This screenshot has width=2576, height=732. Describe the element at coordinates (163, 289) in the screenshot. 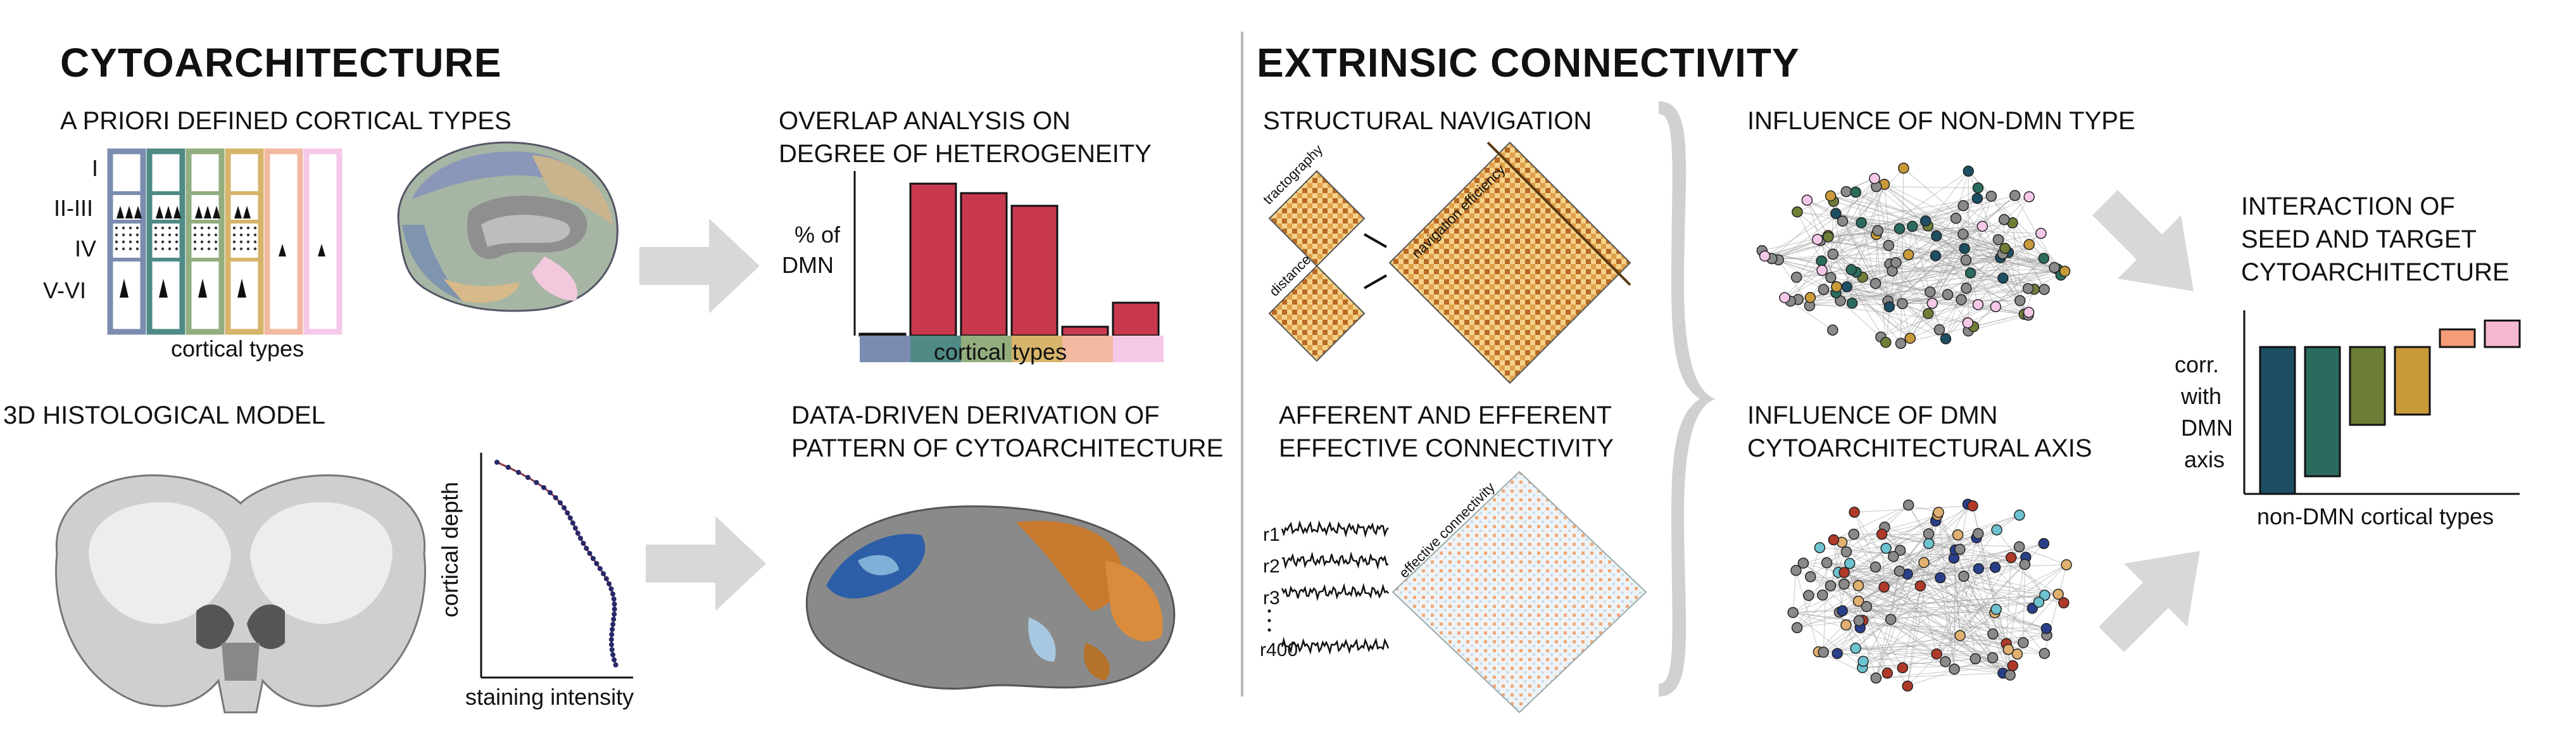

I see `deep-cell` at that location.